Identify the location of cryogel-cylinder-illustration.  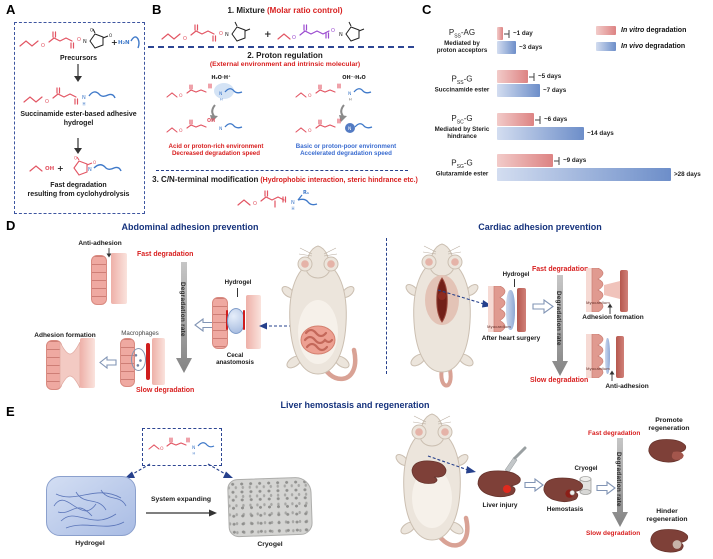
(585, 485).